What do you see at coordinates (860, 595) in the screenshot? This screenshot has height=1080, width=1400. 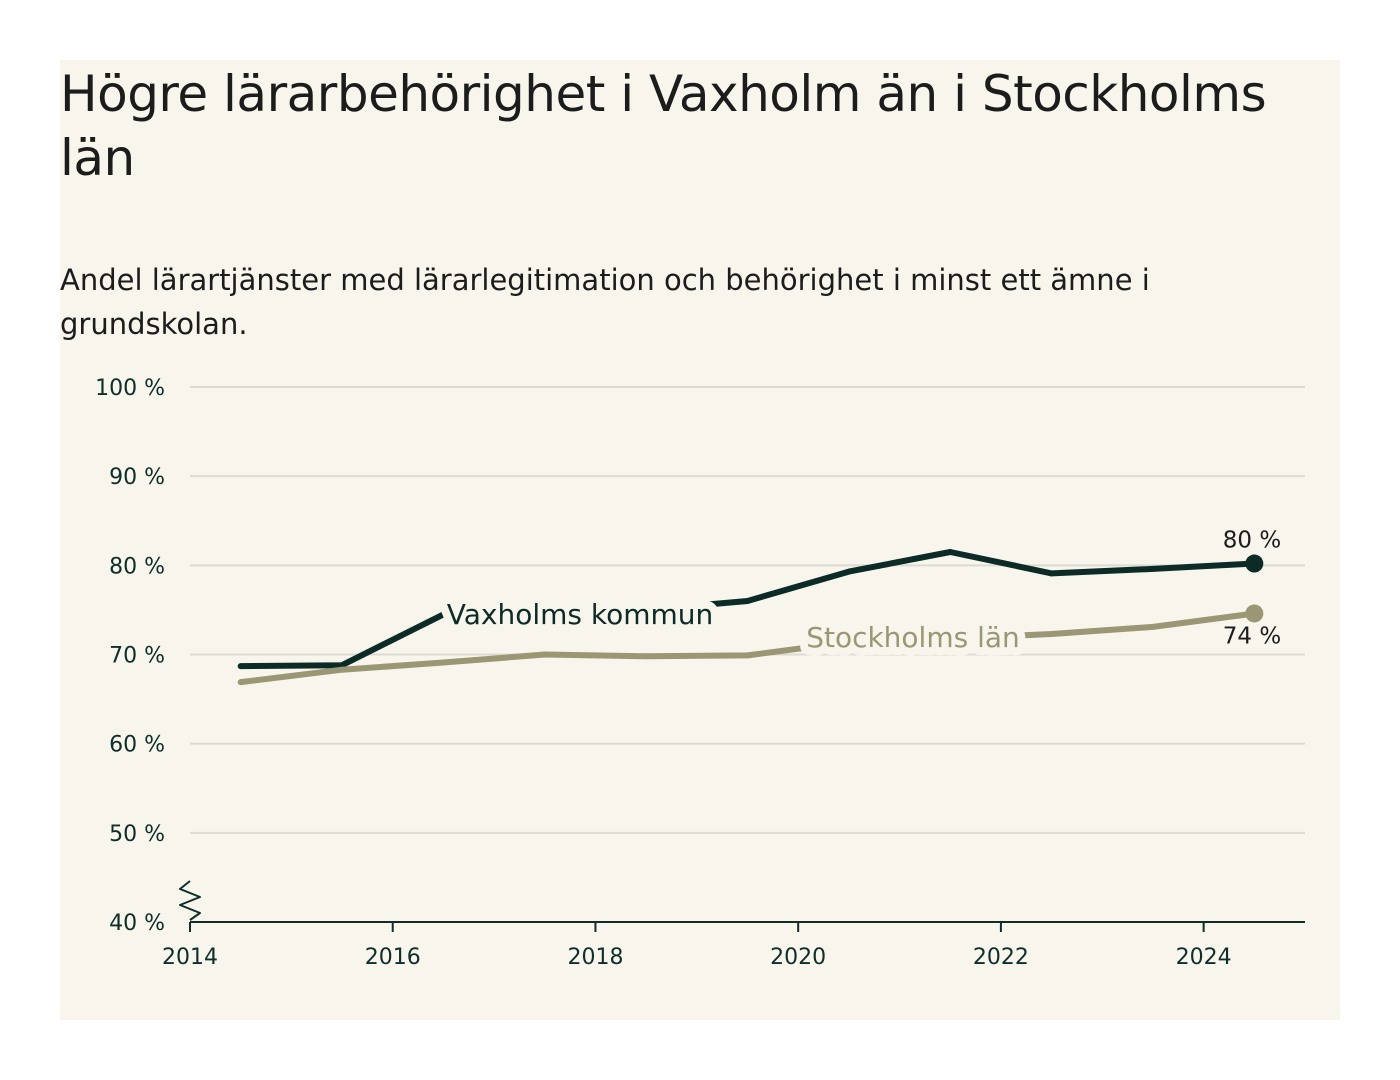 I see `series-labels: Vaxholms kommun Stockholms län 80 % 74 %` at bounding box center [860, 595].